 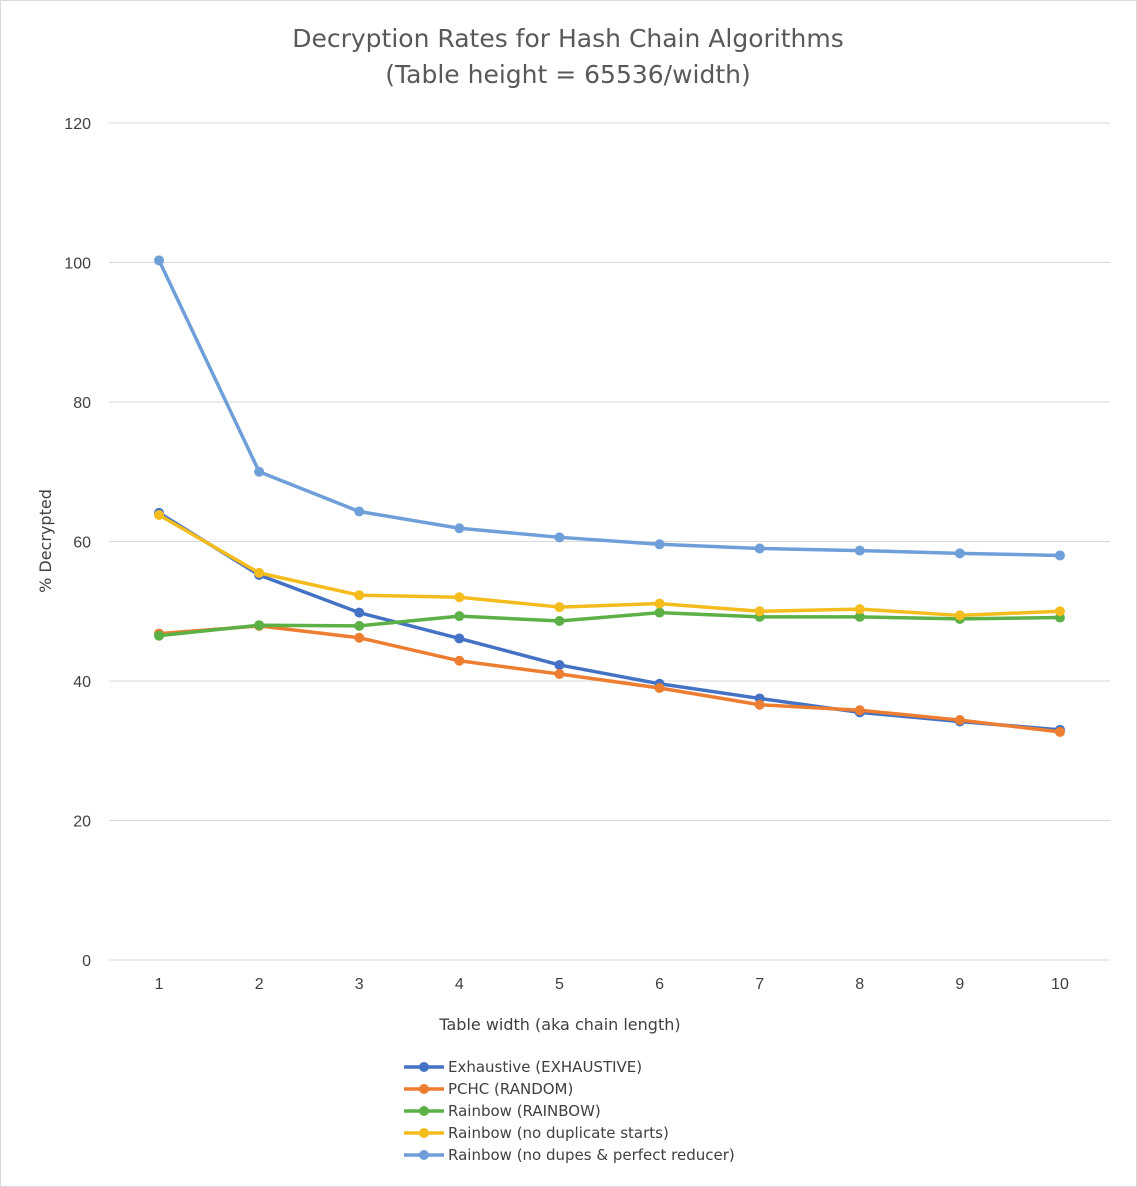 What do you see at coordinates (359, 984) in the screenshot?
I see `x-tick-label: 3` at bounding box center [359, 984].